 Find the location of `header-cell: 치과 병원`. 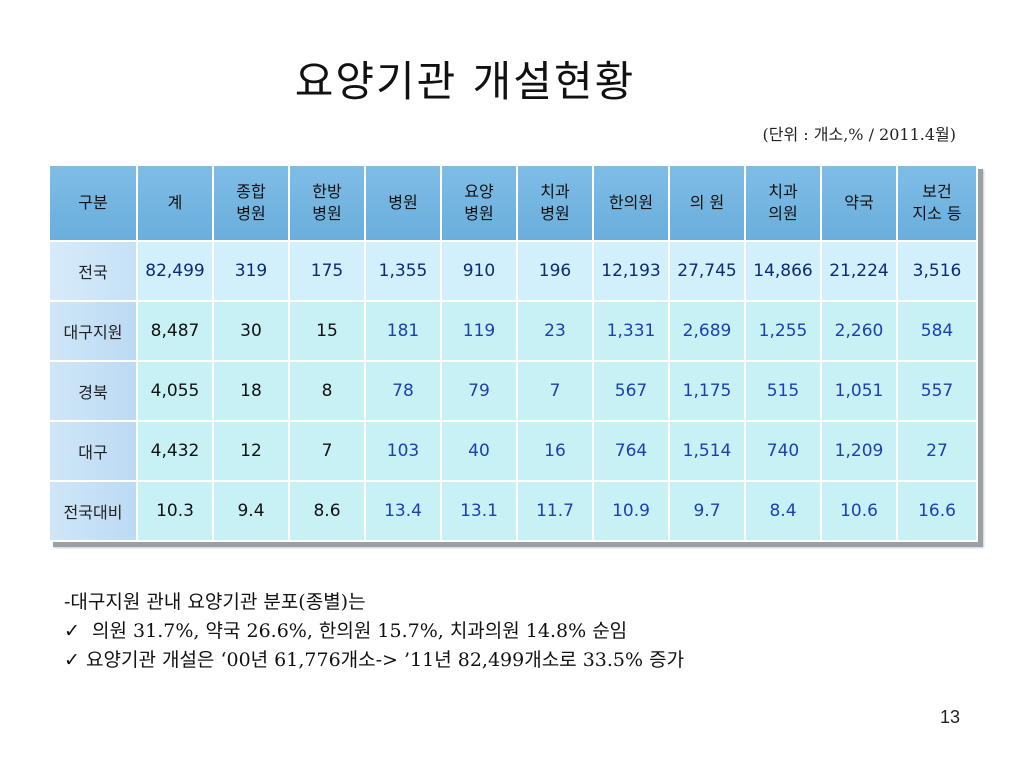

header-cell: 치과 병원 is located at coordinates (555, 203).